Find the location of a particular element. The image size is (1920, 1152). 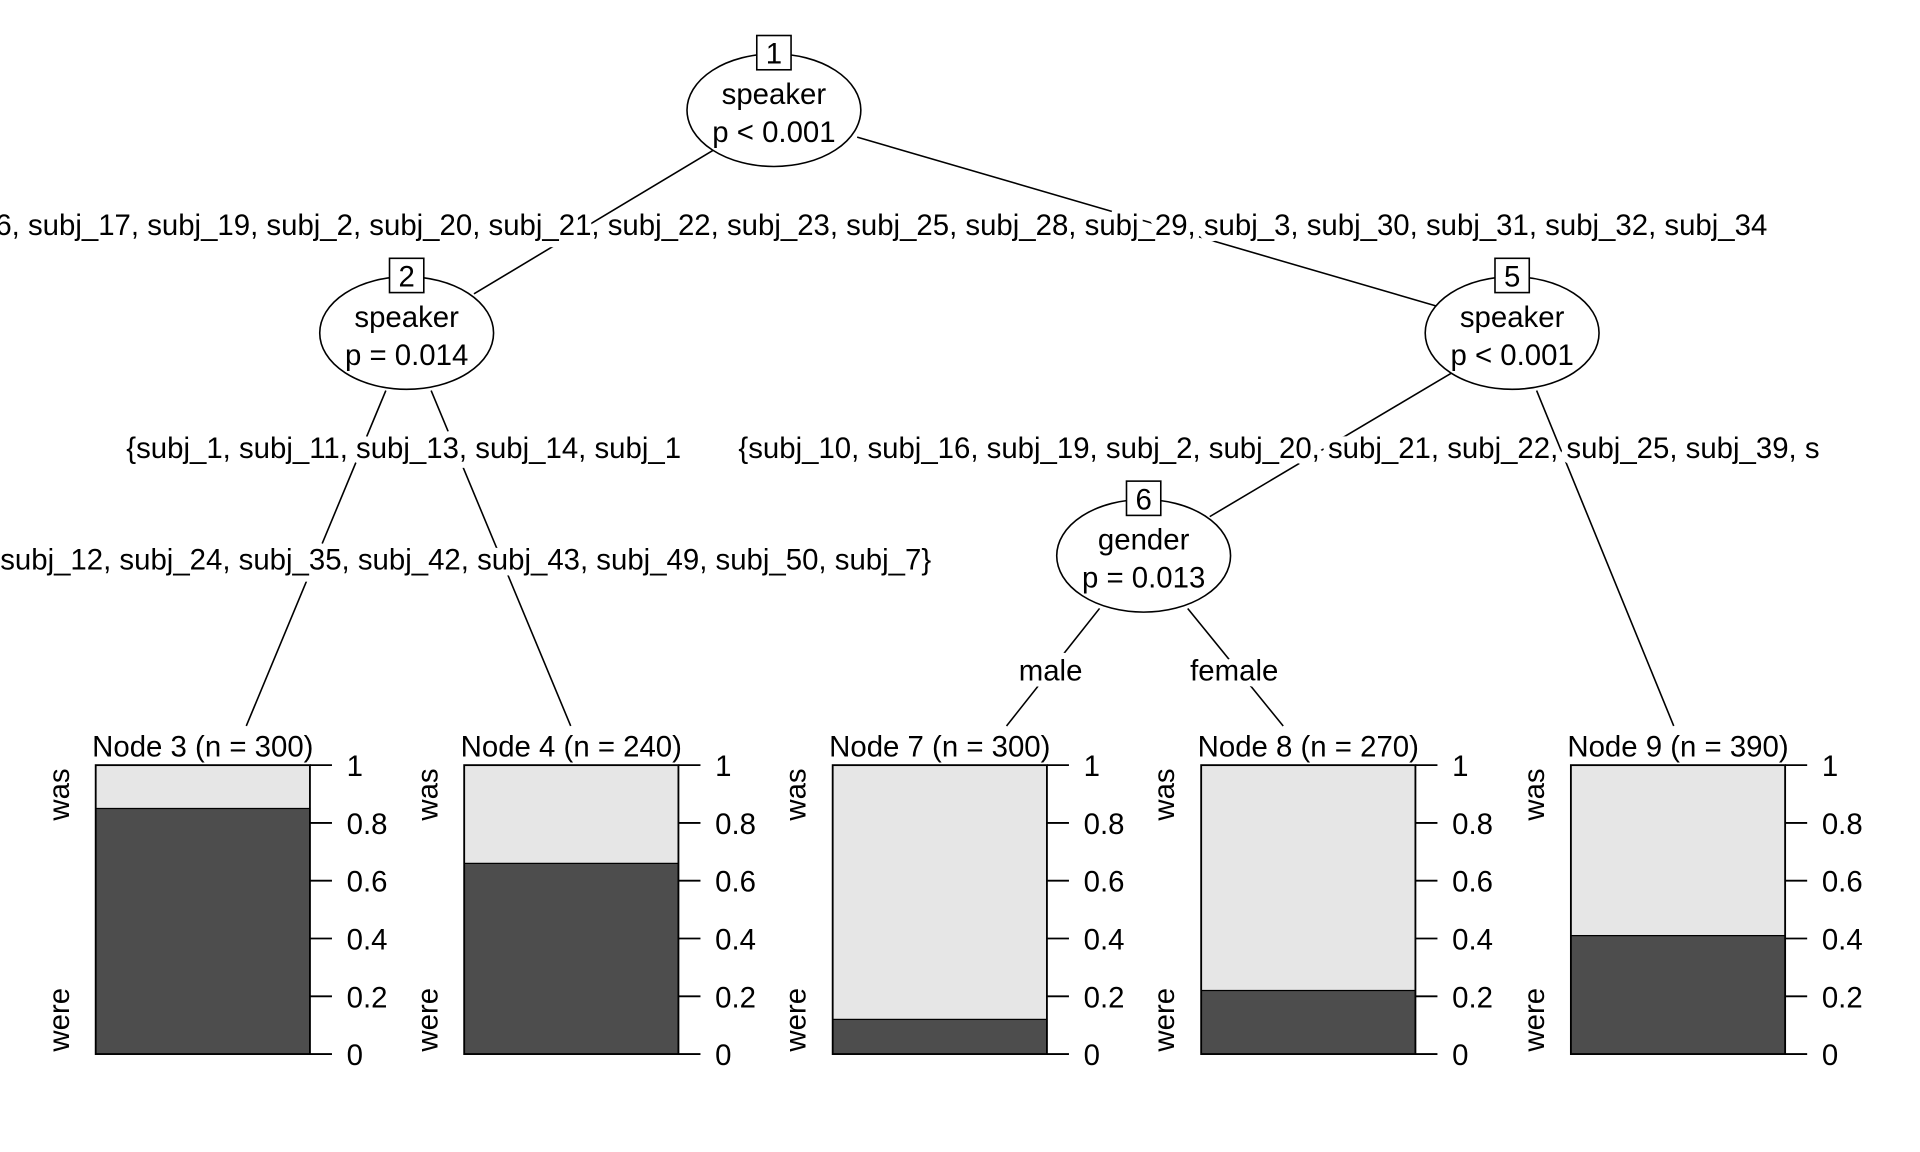

inner-node-5: 5 speaker p < 0.001 is located at coordinates (1512, 324).